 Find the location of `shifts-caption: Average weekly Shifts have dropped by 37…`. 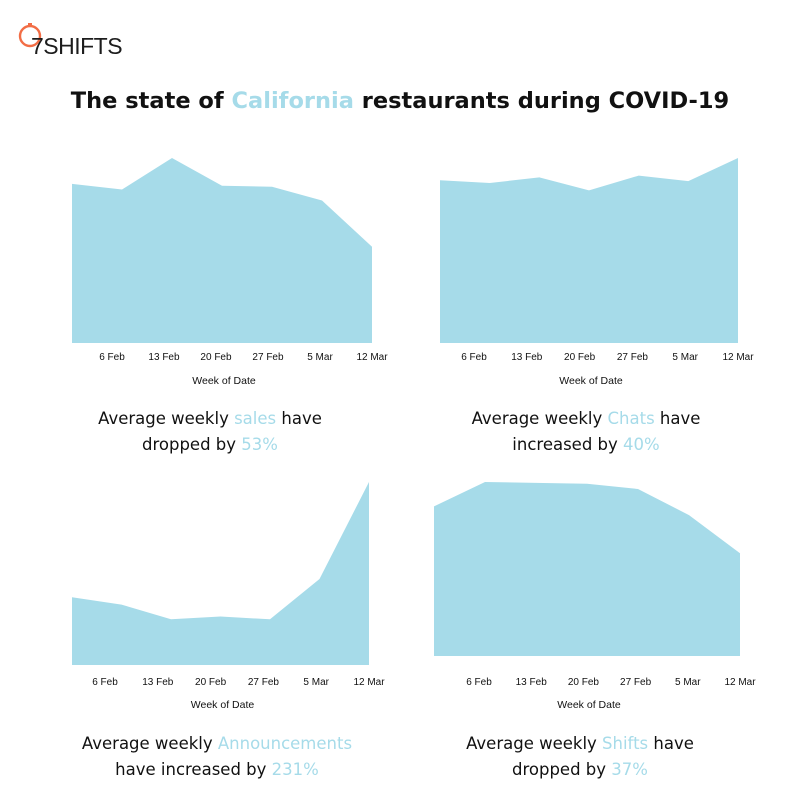

shifts-caption: Average weekly Shifts have dropped by 37… is located at coordinates (580, 757).